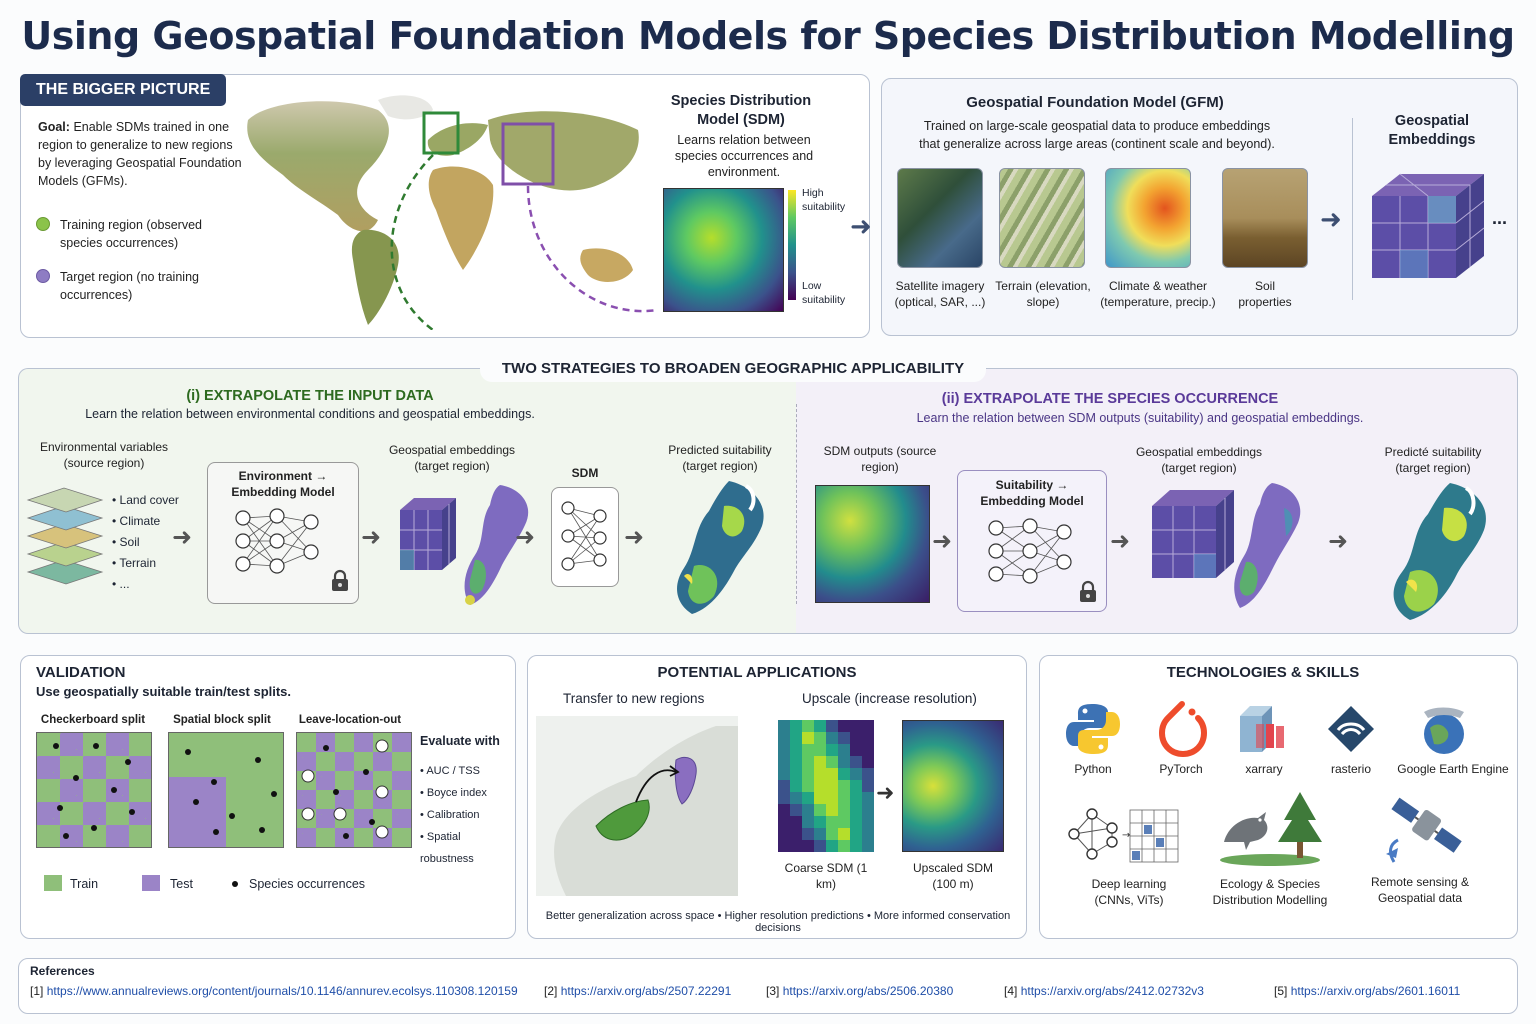 The height and width of the screenshot is (1024, 1536). I want to click on reference-3: [3] https://arxiv.org/abs/2506.20380, so click(860, 991).